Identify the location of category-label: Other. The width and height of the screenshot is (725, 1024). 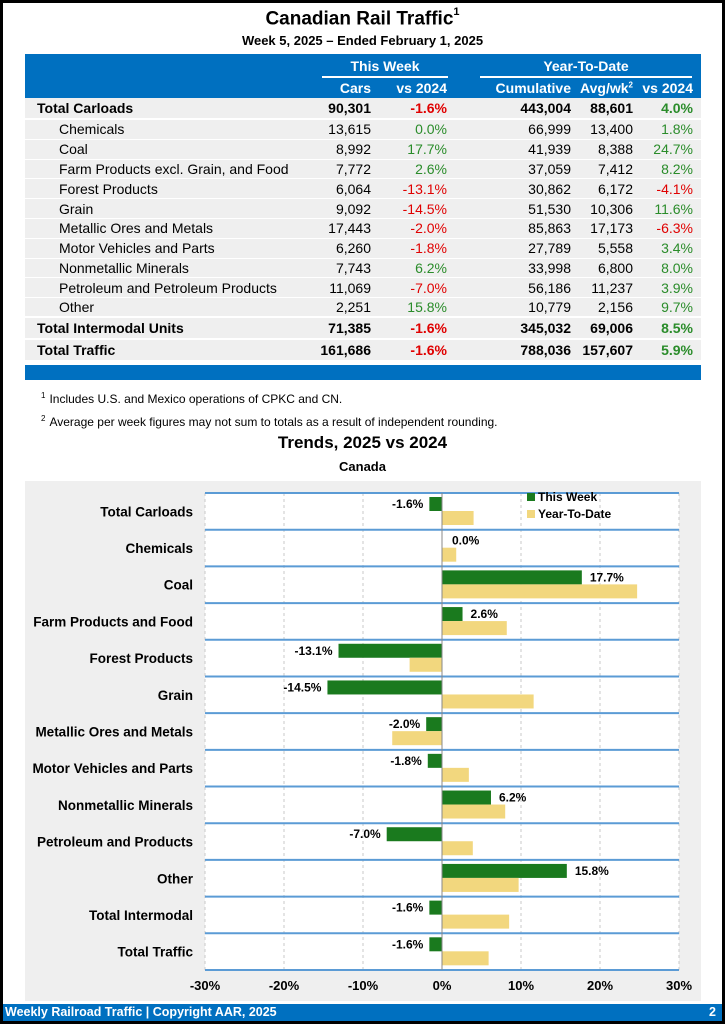
(175, 878).